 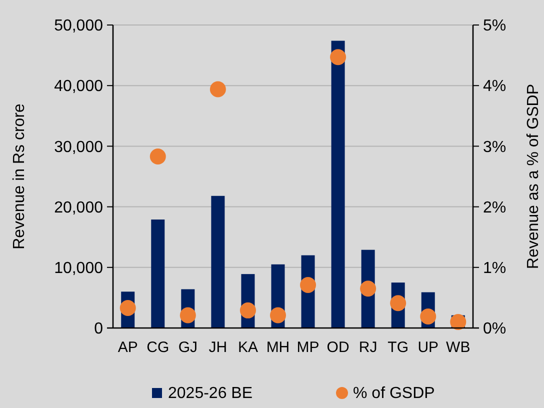 I want to click on y-axis-title: Revenue in Rs crore, so click(x=19, y=176).